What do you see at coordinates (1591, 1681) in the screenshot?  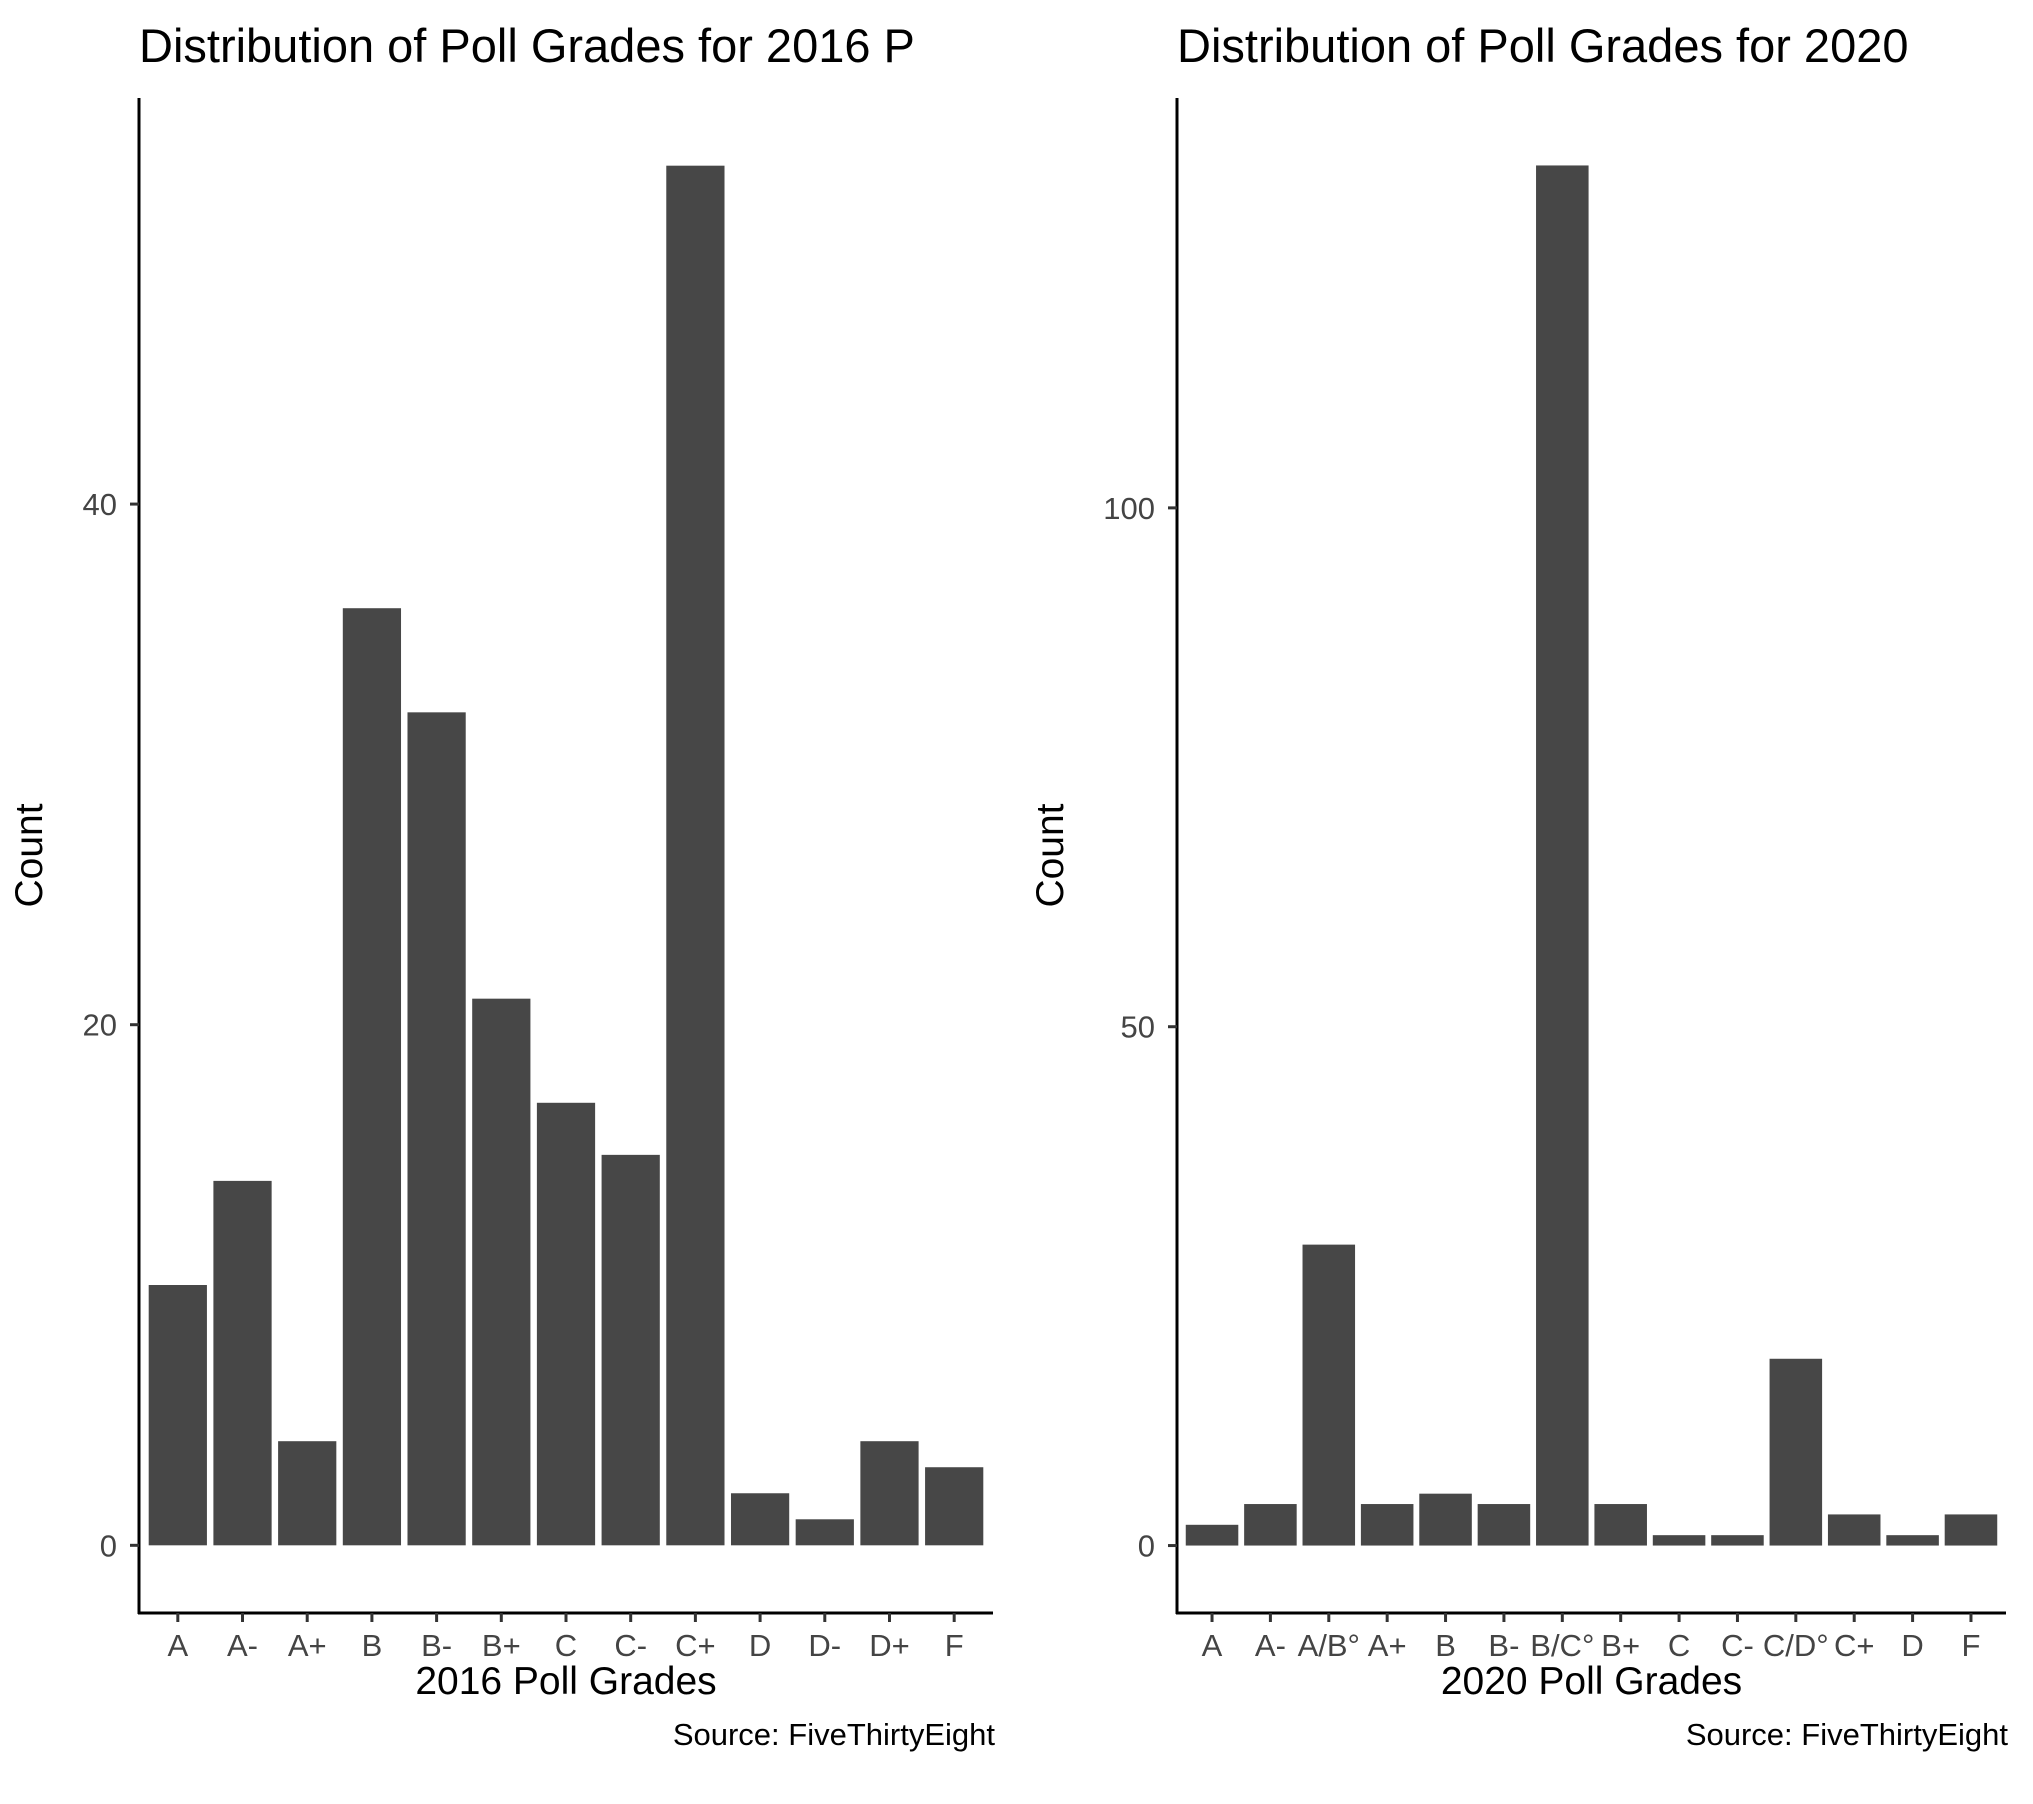 I see `x-axis-title: 2020 Poll Grades` at bounding box center [1591, 1681].